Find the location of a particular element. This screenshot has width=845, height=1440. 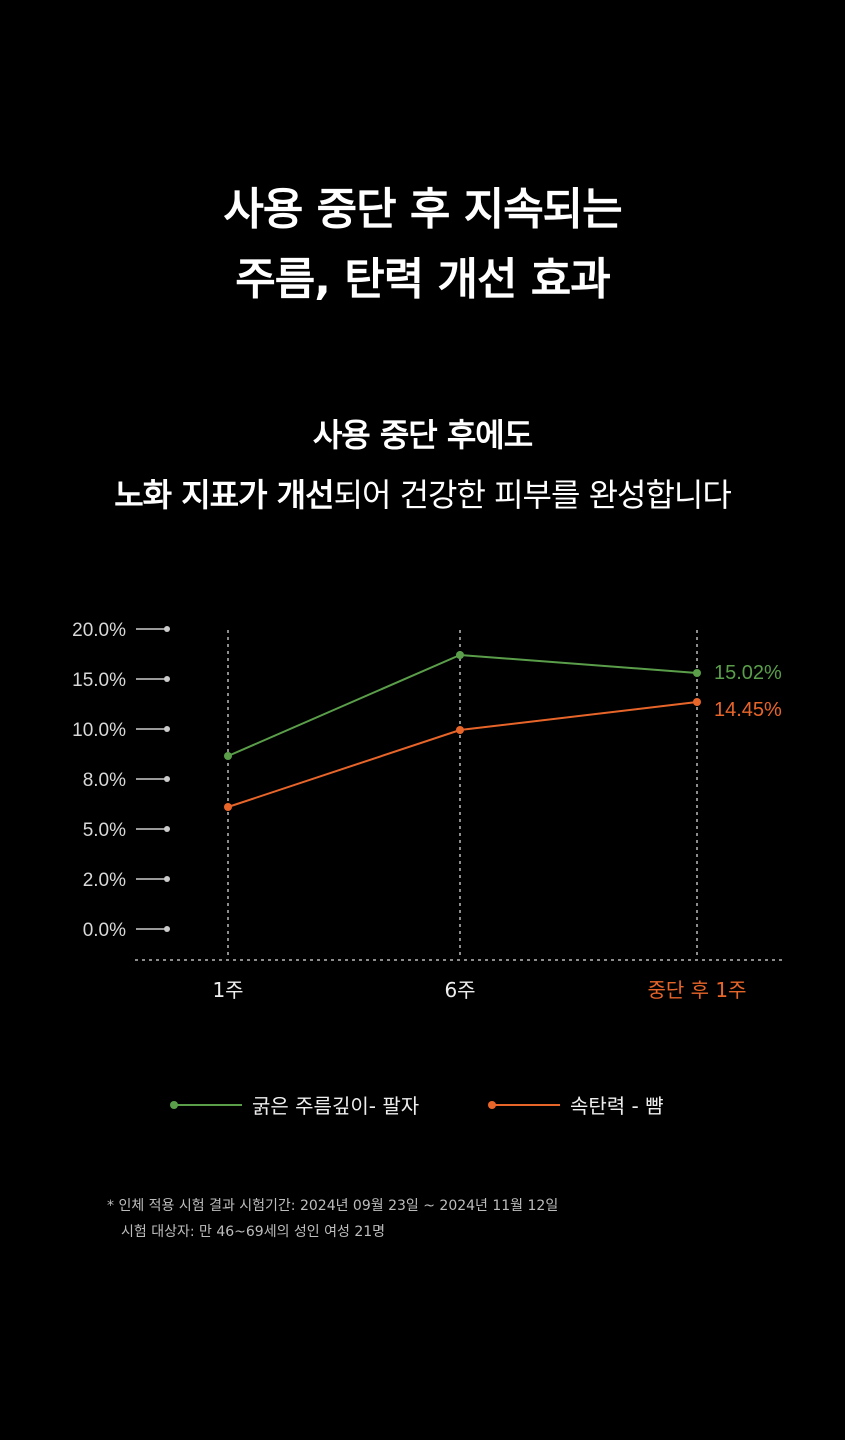

series-inner-elasticity: 14.45% is located at coordinates (503, 754).